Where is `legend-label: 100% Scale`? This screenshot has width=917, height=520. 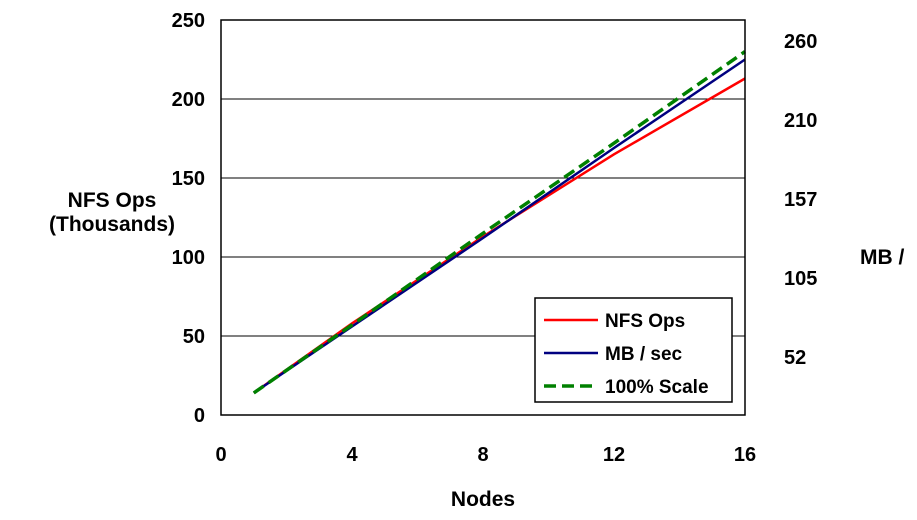
legend-label: 100% Scale is located at coordinates (657, 387).